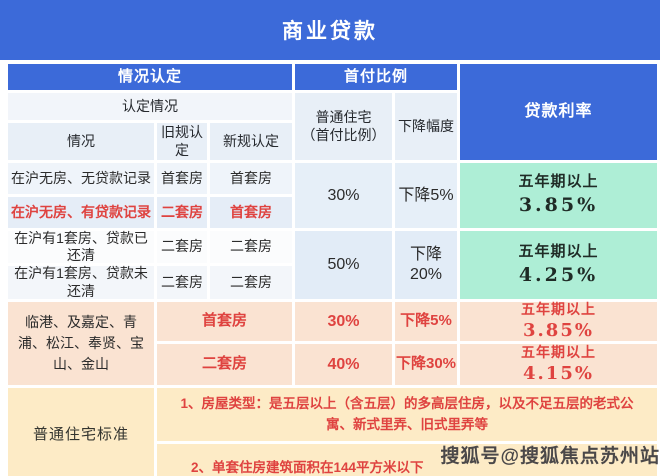 The width and height of the screenshot is (660, 476). I want to click on table-cell-suburb-rate-1: 五年期以上 3.85%, so click(558, 321).